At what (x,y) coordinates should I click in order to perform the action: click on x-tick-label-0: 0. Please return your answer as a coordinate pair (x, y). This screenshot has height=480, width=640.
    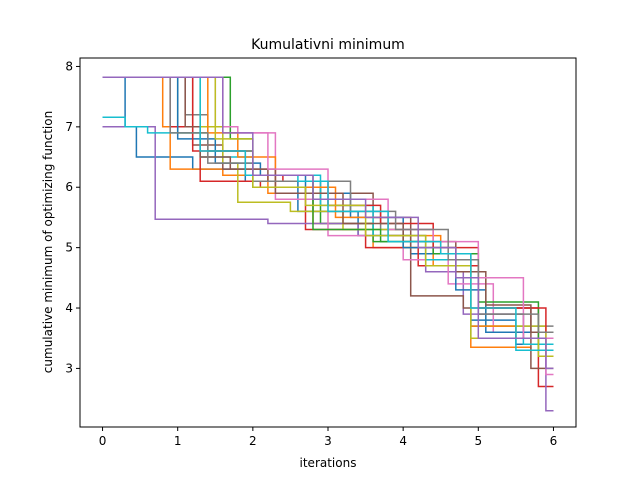
    Looking at the image, I should click on (103, 441).